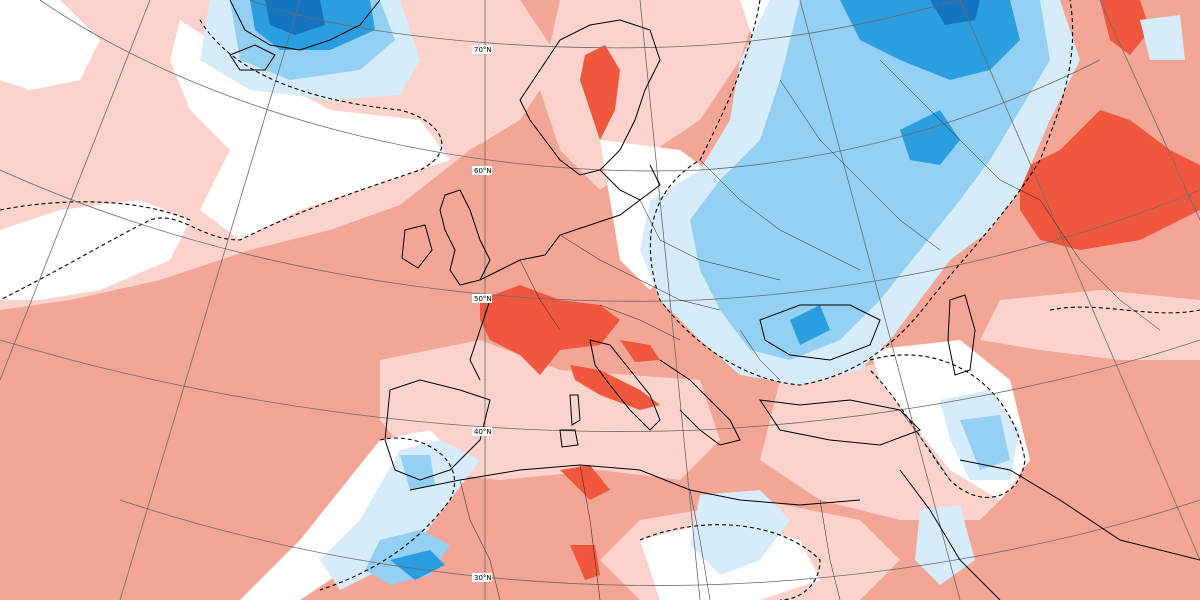 This screenshot has height=600, width=1200. I want to click on svg-text: 50°N, so click(483, 299).